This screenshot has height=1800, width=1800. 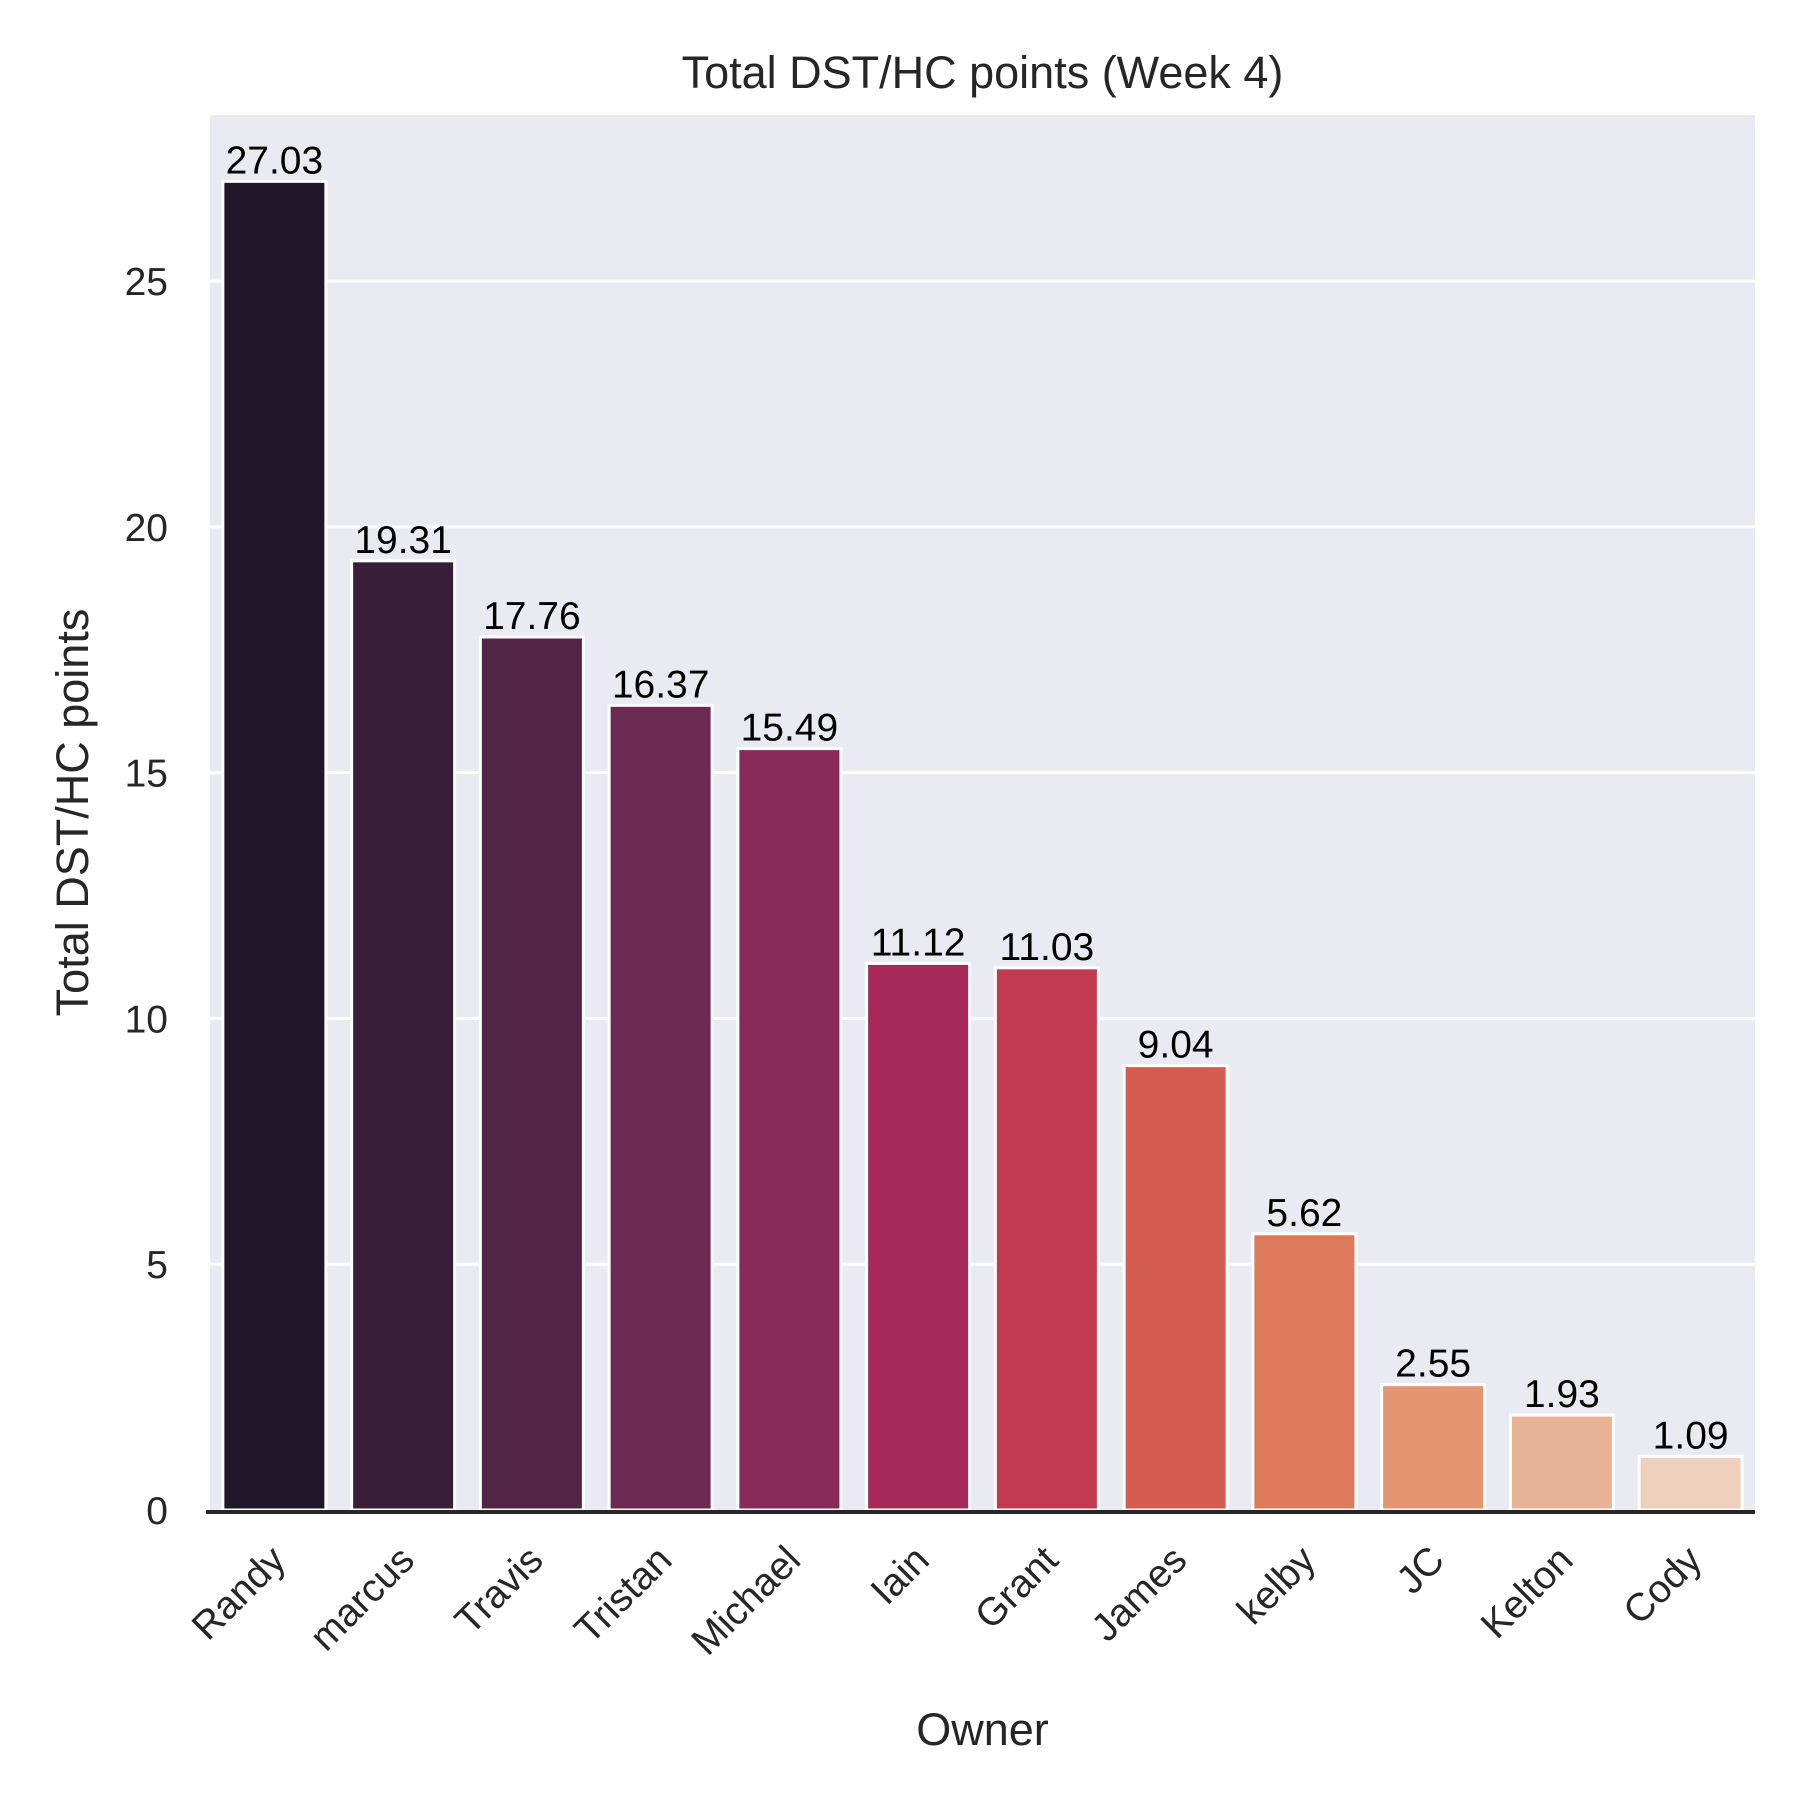 What do you see at coordinates (157, 1511) in the screenshot?
I see `y-tick-label: 0` at bounding box center [157, 1511].